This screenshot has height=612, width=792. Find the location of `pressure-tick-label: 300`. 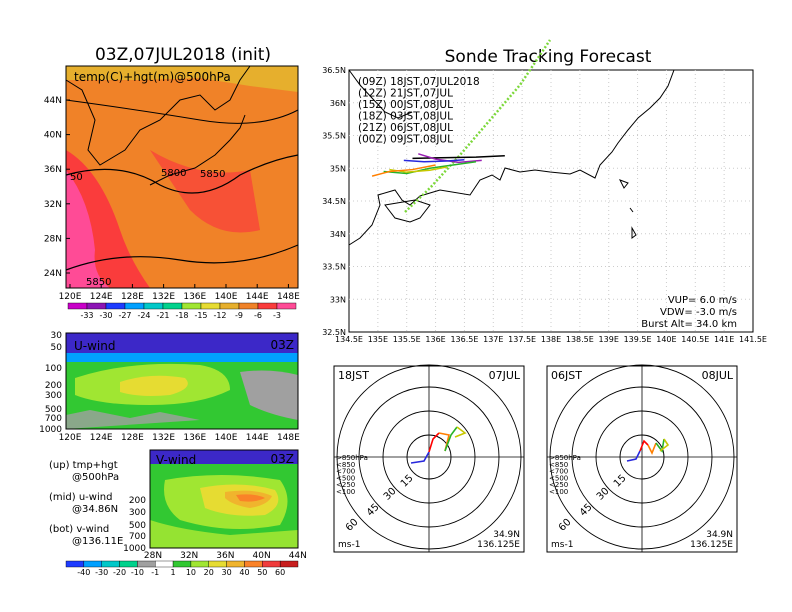

pressure-tick-label: 300 is located at coordinates (137, 513).